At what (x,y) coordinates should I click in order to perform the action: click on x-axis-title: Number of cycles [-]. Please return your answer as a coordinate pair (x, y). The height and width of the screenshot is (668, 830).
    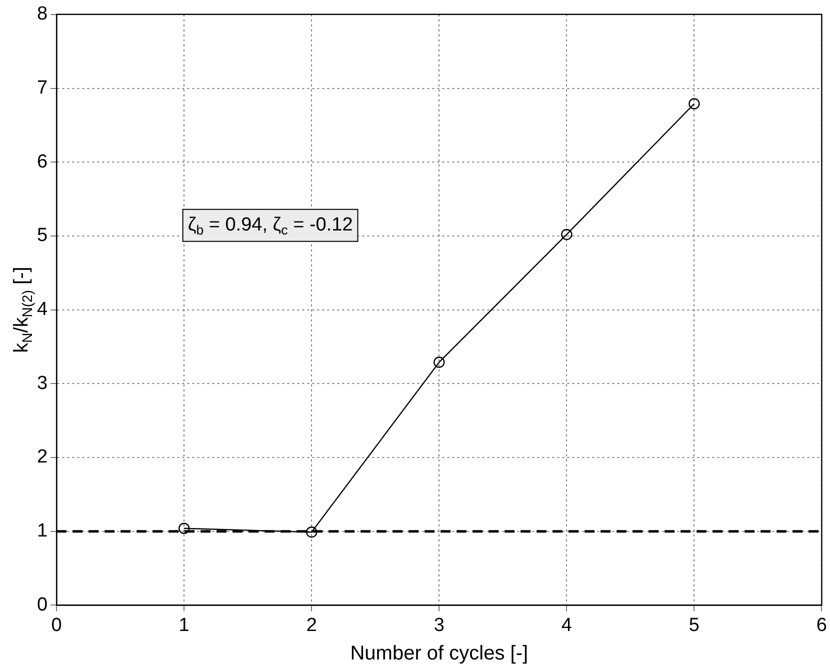
    Looking at the image, I should click on (439, 653).